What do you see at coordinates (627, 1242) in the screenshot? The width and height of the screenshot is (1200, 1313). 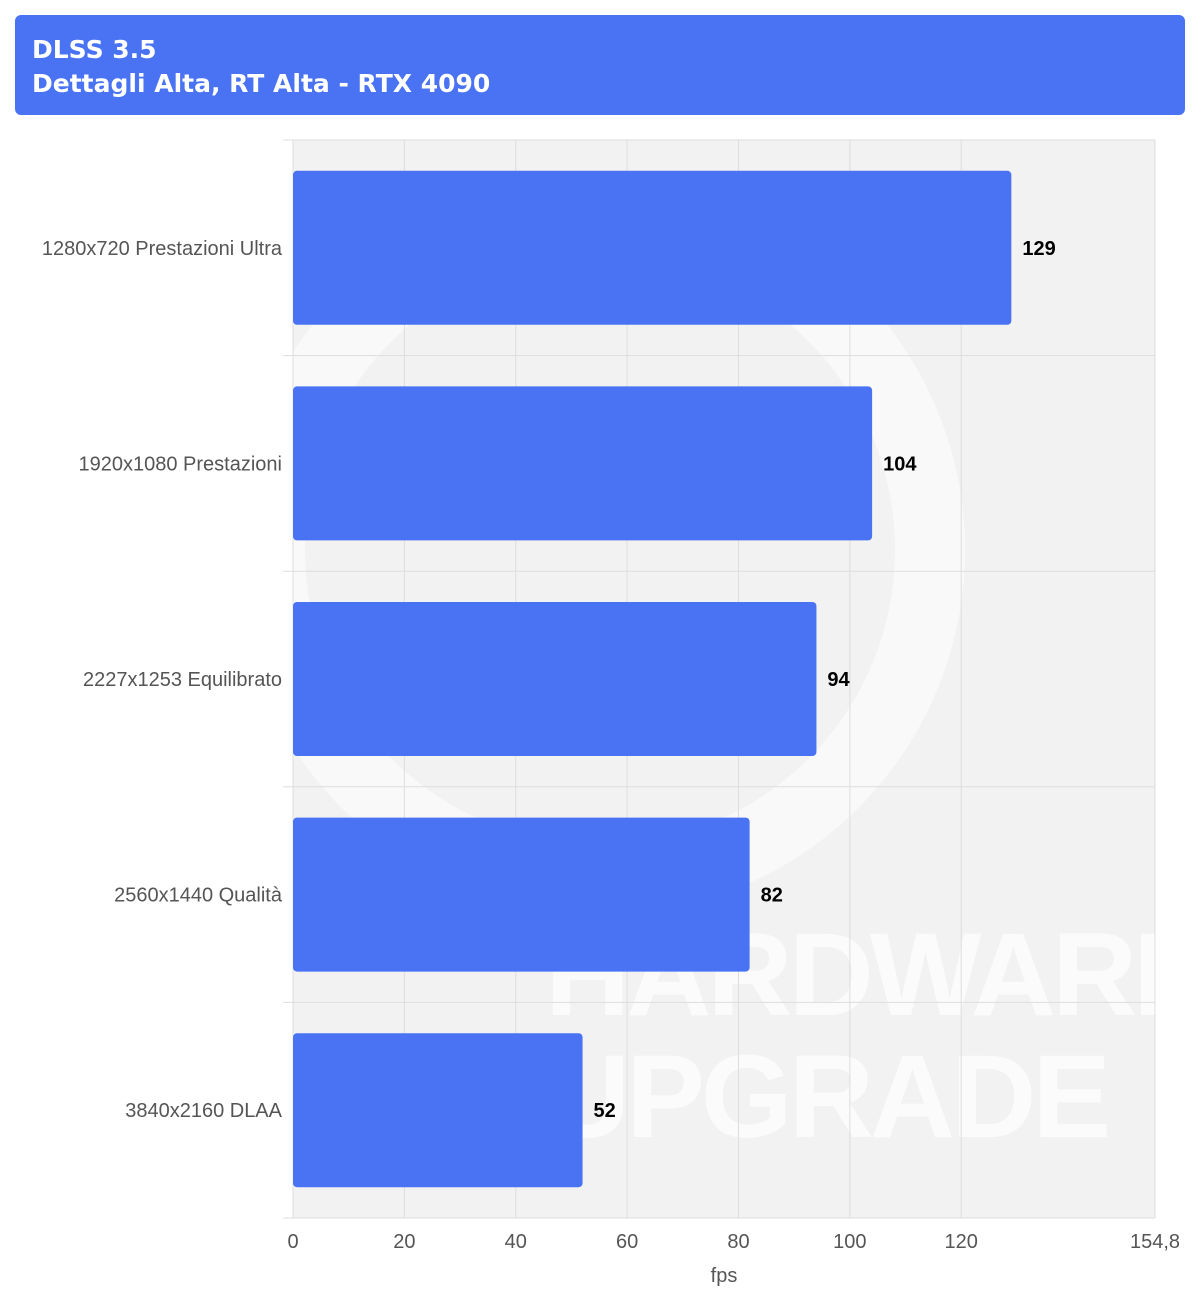 I see `x-tick-label: 60` at bounding box center [627, 1242].